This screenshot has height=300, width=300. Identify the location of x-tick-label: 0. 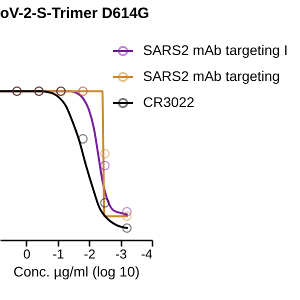
(26, 254).